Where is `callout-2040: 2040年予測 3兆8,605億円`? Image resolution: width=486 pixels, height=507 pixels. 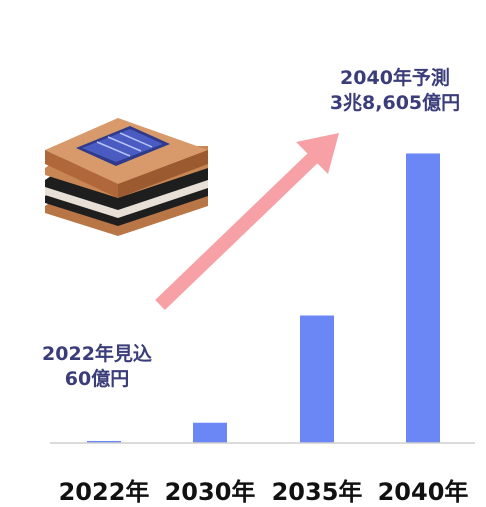 callout-2040: 2040年予測 3兆8,605億円 is located at coordinates (393, 91).